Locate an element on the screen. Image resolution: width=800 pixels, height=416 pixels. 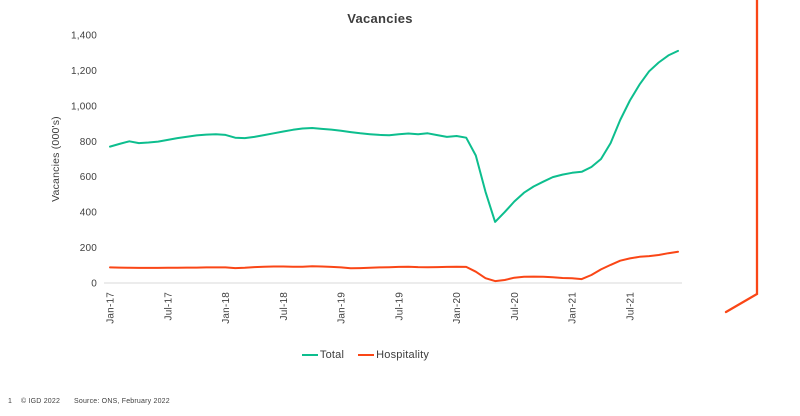
chart-legend: Total Hospitality is located at coordinates (365, 355).